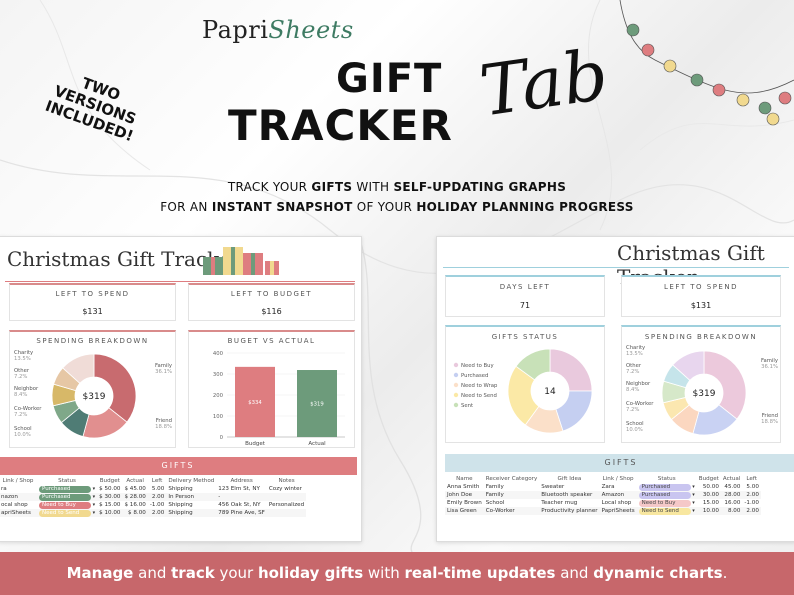 This screenshot has height=595, width=794. Describe the element at coordinates (734, 511) in the screenshot. I see `actual-cell: 8.00` at that location.